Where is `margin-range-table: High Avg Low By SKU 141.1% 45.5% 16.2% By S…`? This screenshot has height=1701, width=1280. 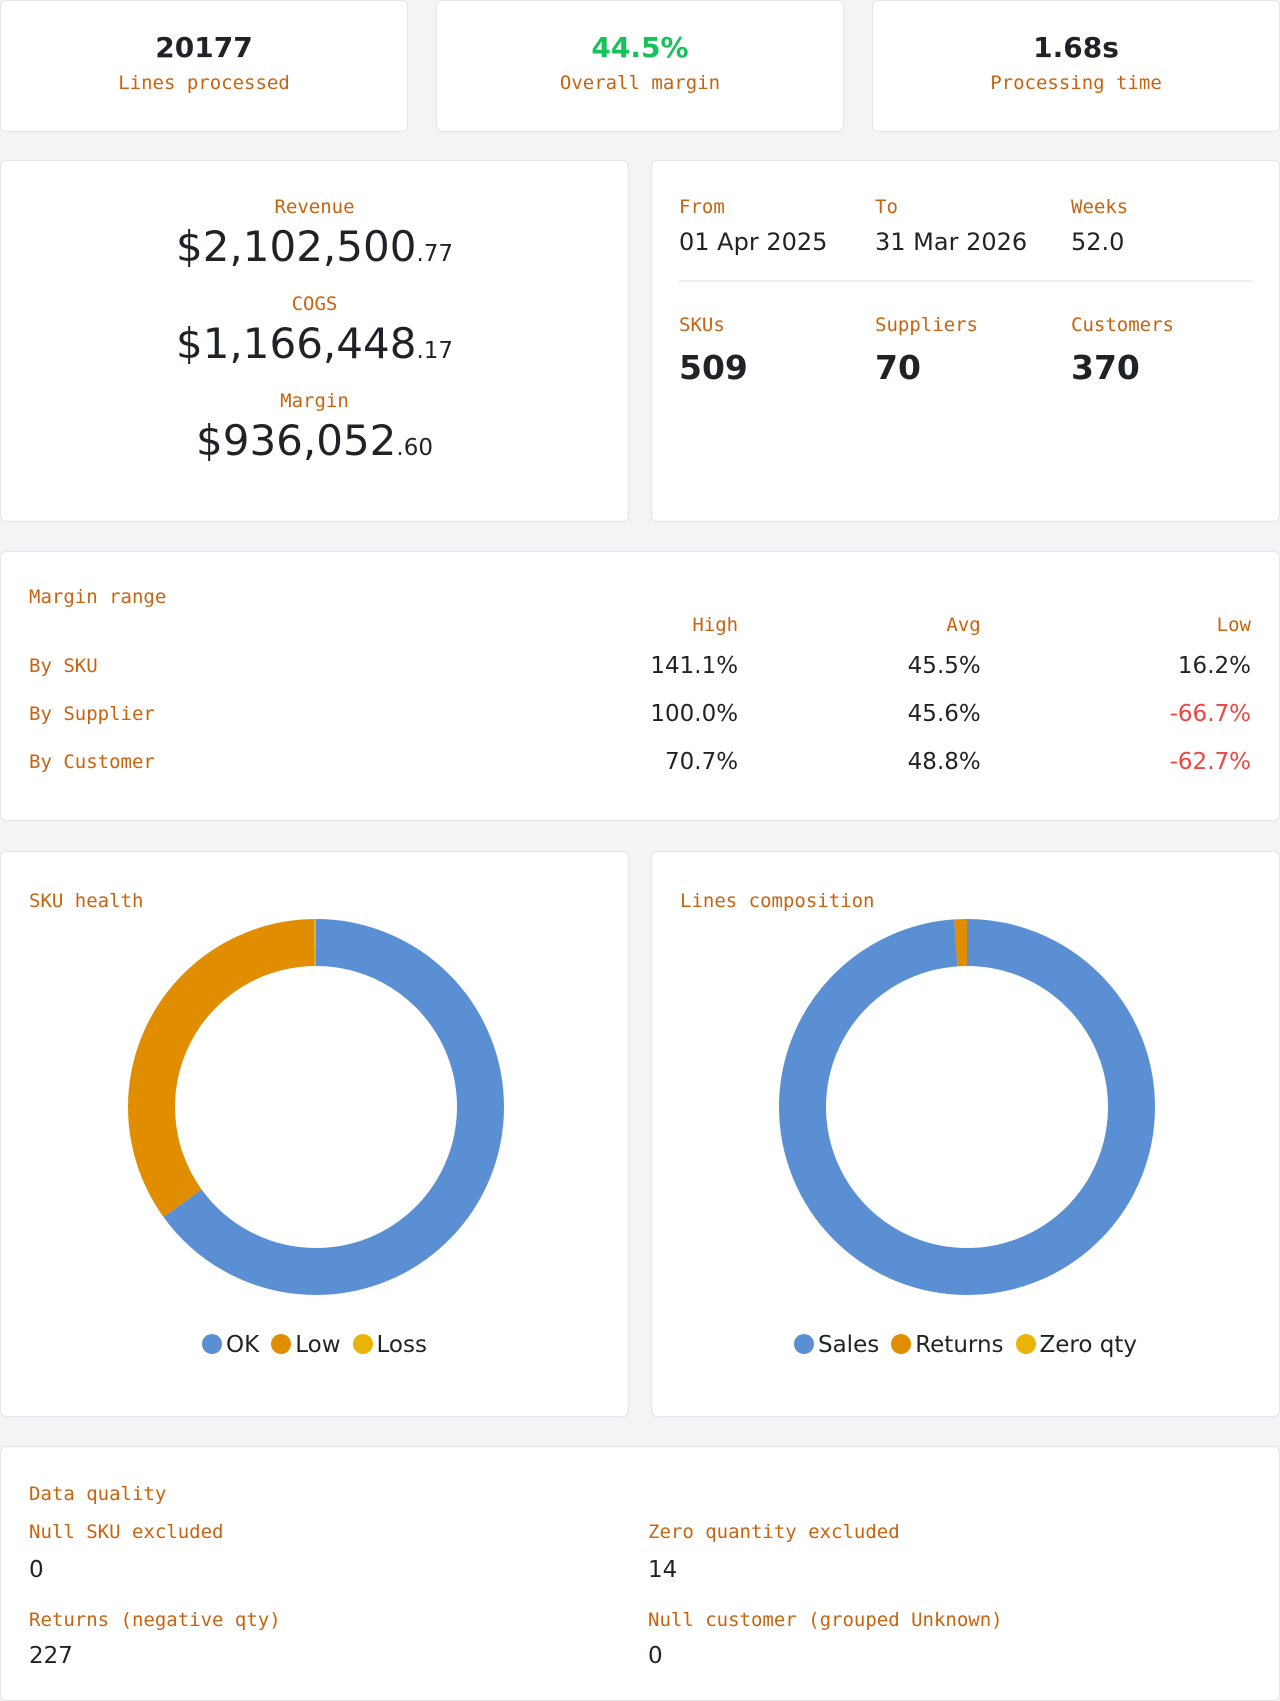 margin-range-table: High Avg Low By SKU 141.1% 45.5% 16.2% By S… is located at coordinates (640, 697).